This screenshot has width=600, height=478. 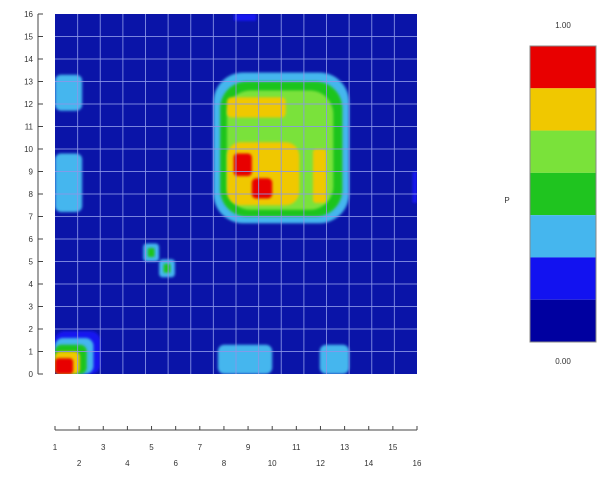 I want to click on y-tick-label: 1, so click(x=31, y=352).